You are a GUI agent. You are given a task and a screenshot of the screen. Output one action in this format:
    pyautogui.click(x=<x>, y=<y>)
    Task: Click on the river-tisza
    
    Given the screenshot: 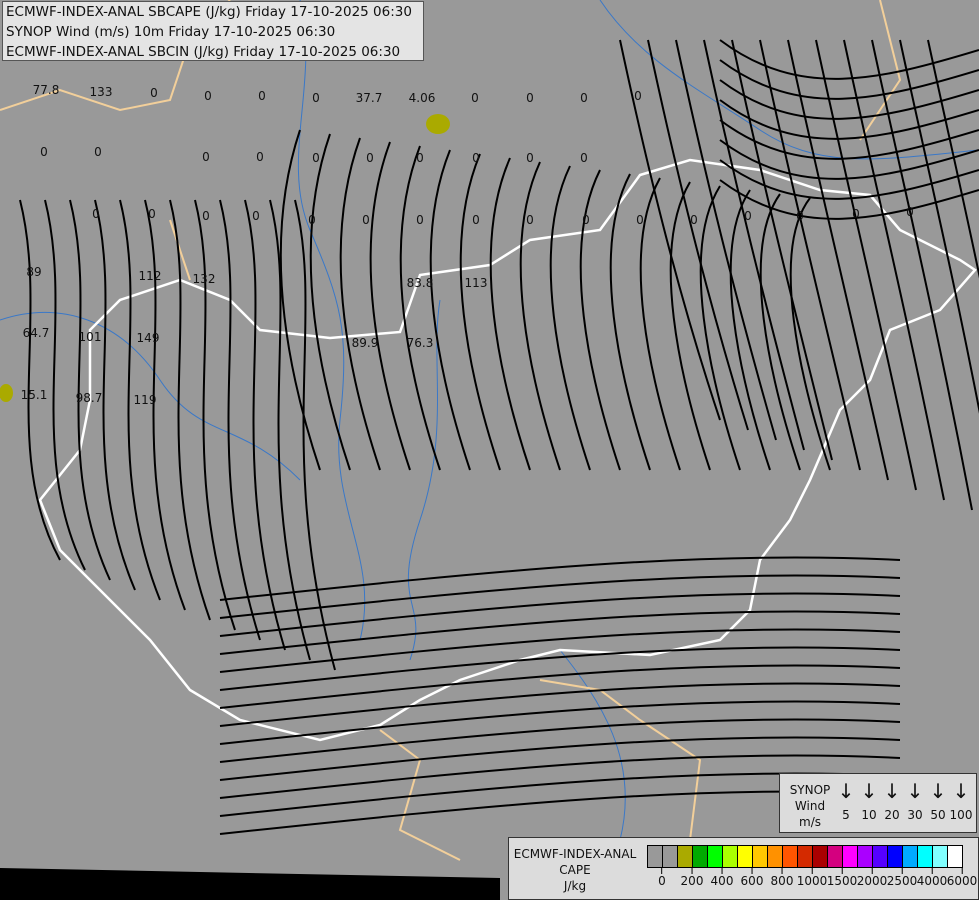 What is the action you would take?
    pyautogui.click(x=424, y=480)
    